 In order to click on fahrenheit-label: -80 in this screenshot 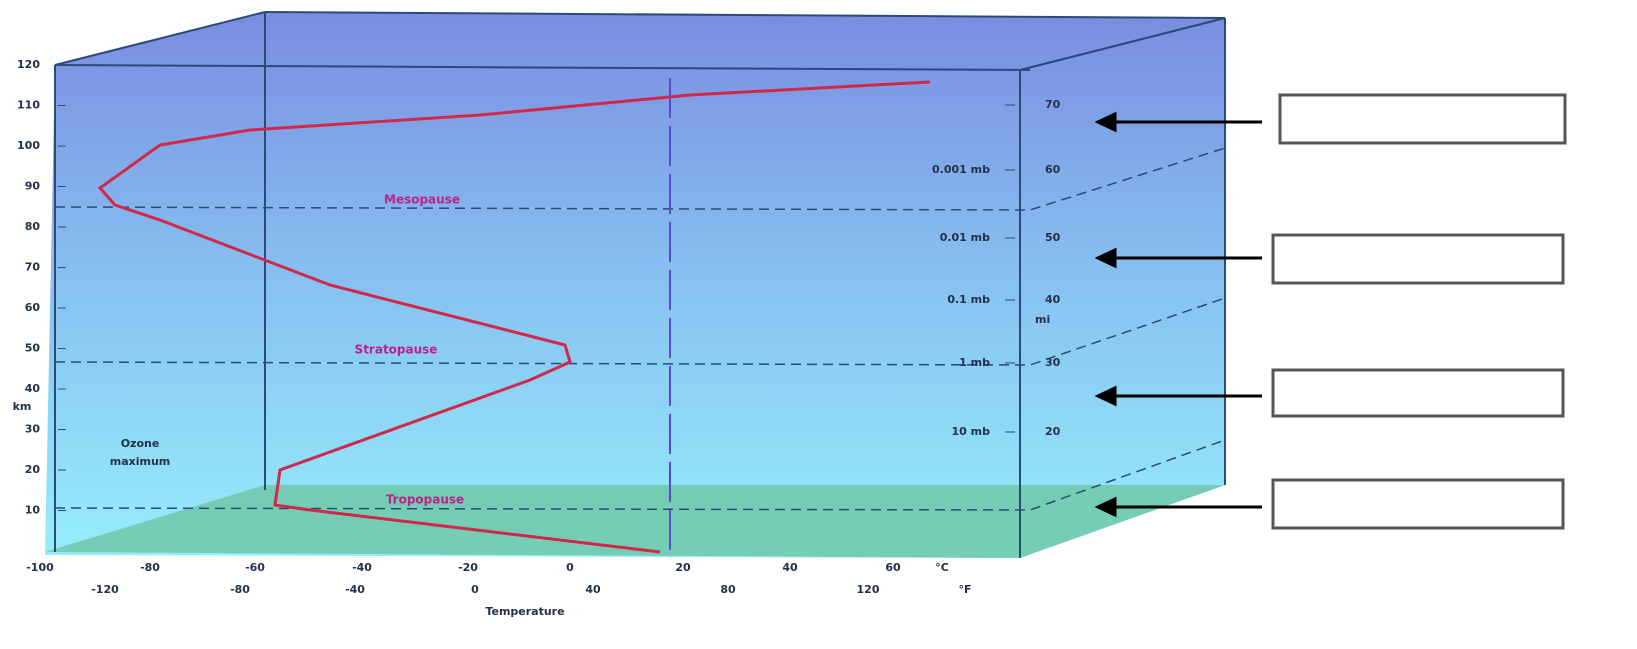, I will do `click(240, 589)`.